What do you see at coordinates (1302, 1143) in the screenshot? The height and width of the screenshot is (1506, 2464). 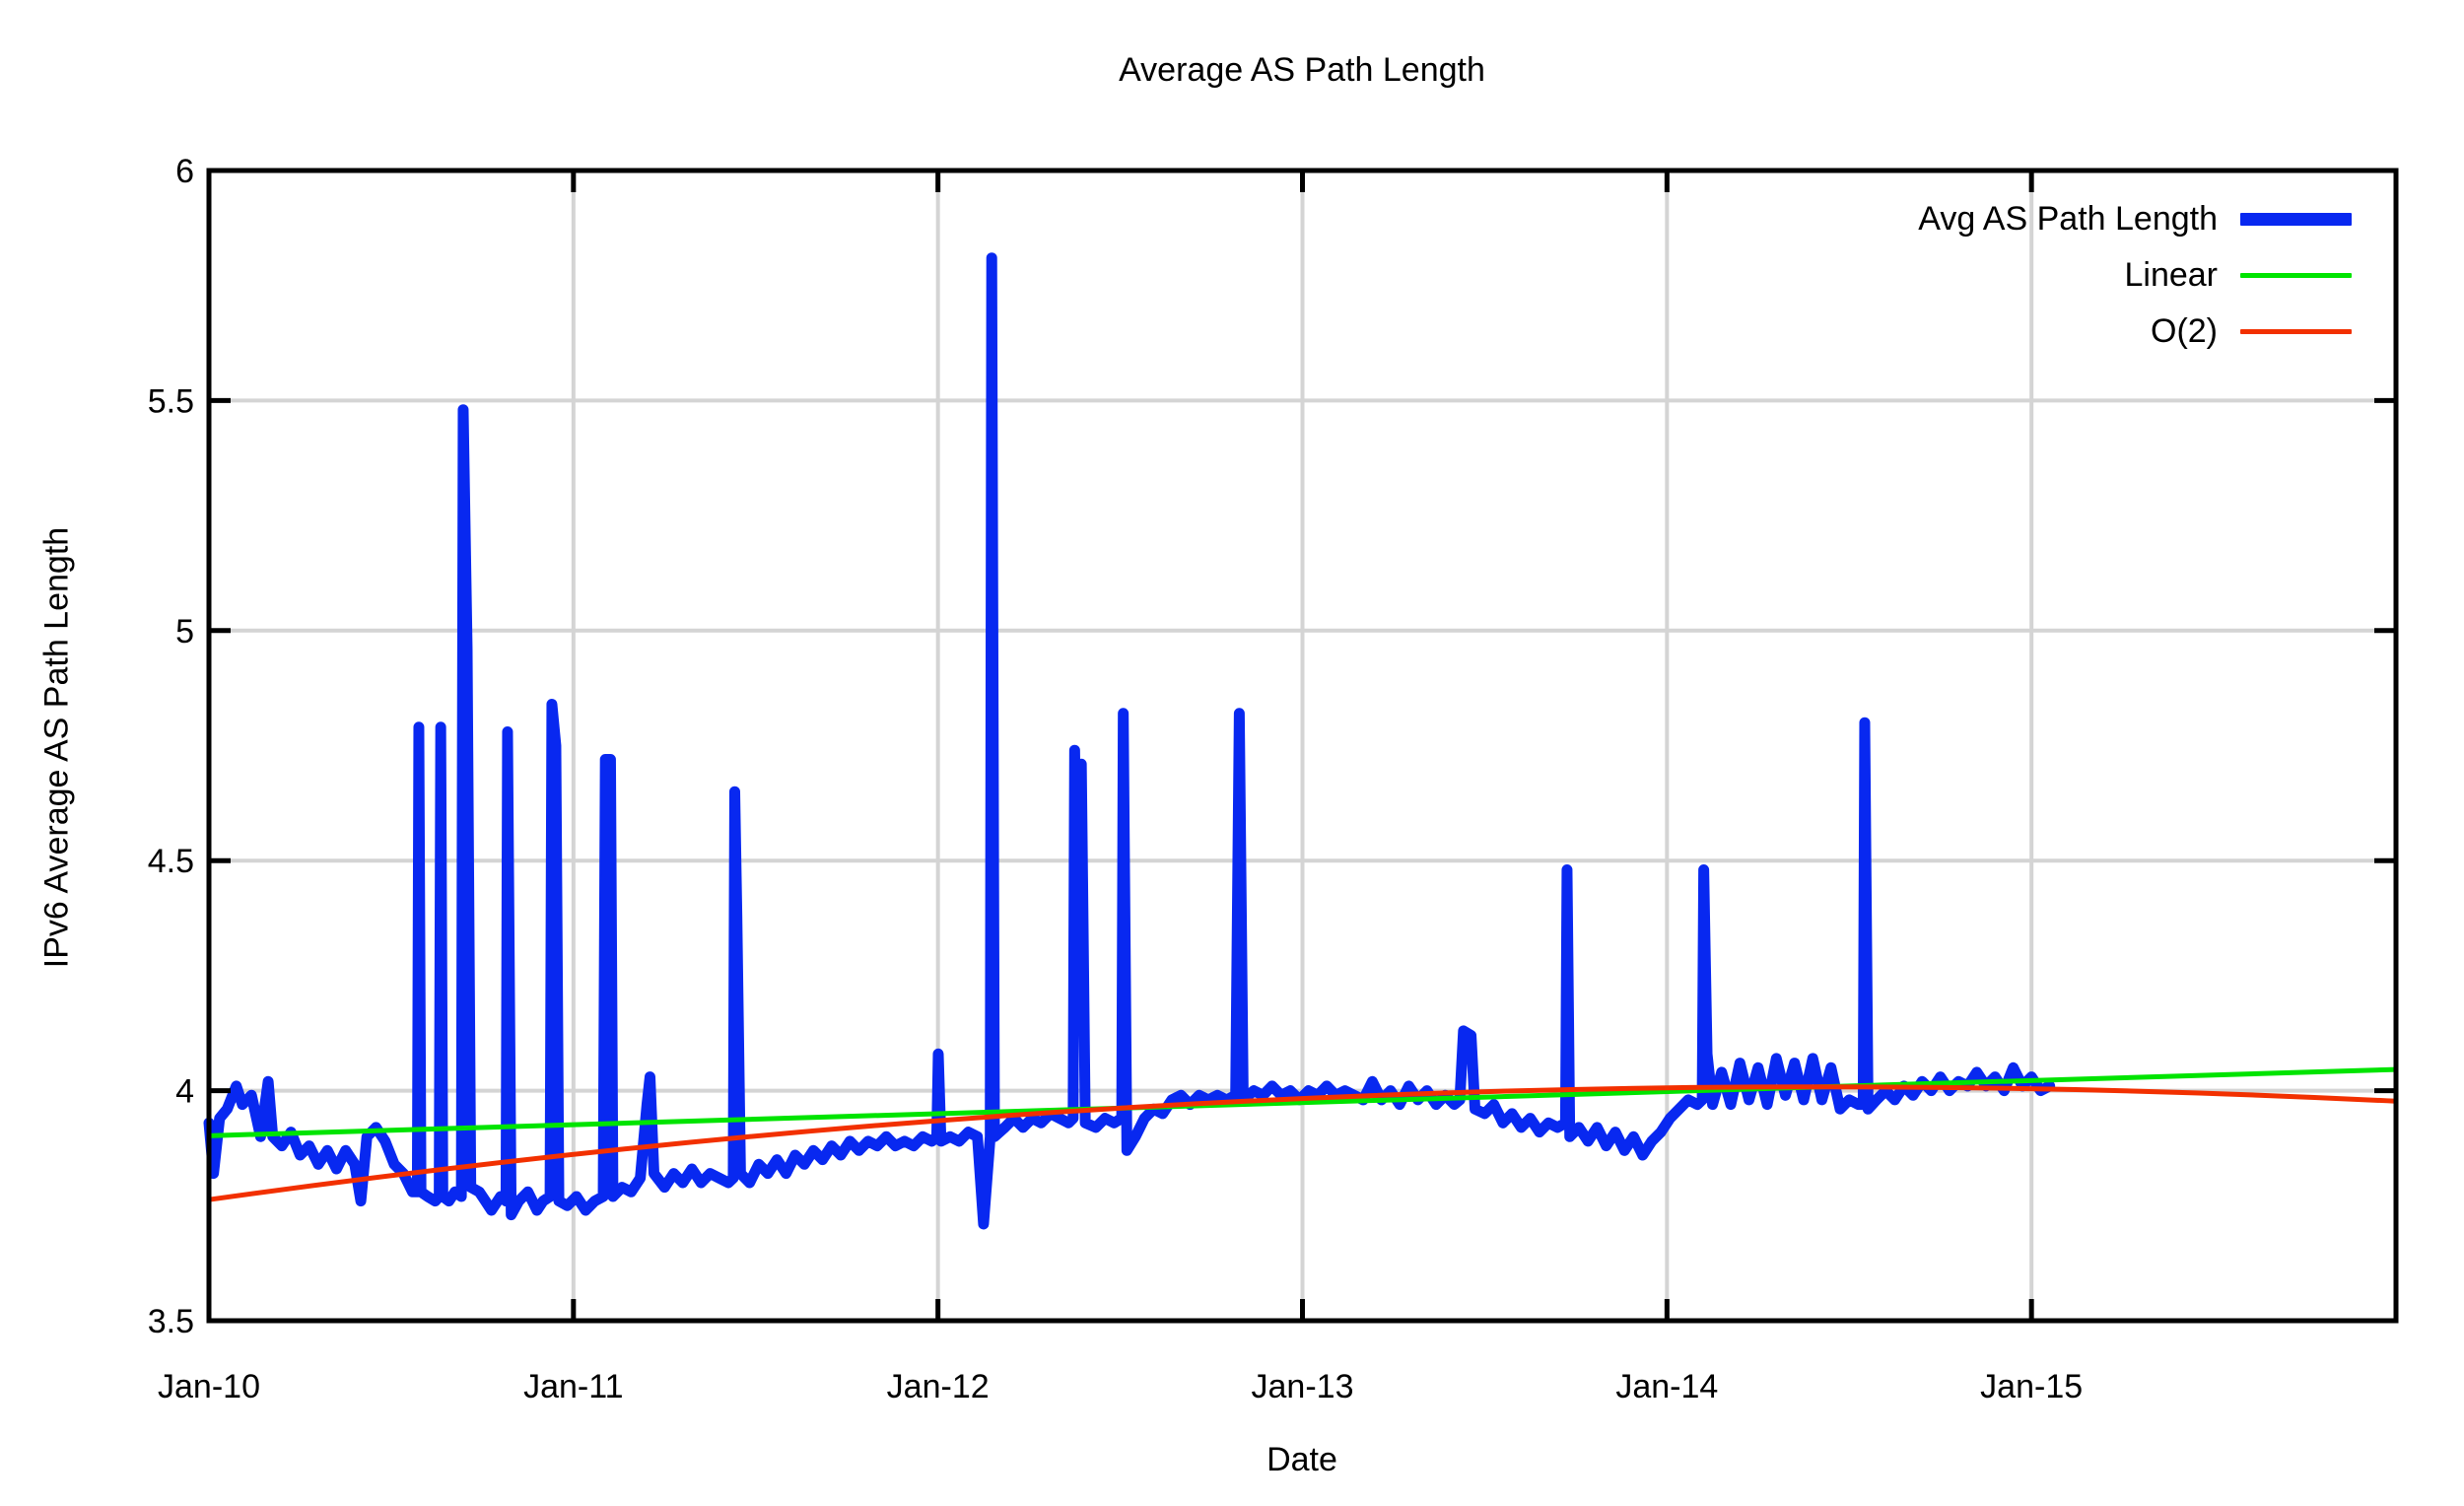 I see `o2-fit-series` at bounding box center [1302, 1143].